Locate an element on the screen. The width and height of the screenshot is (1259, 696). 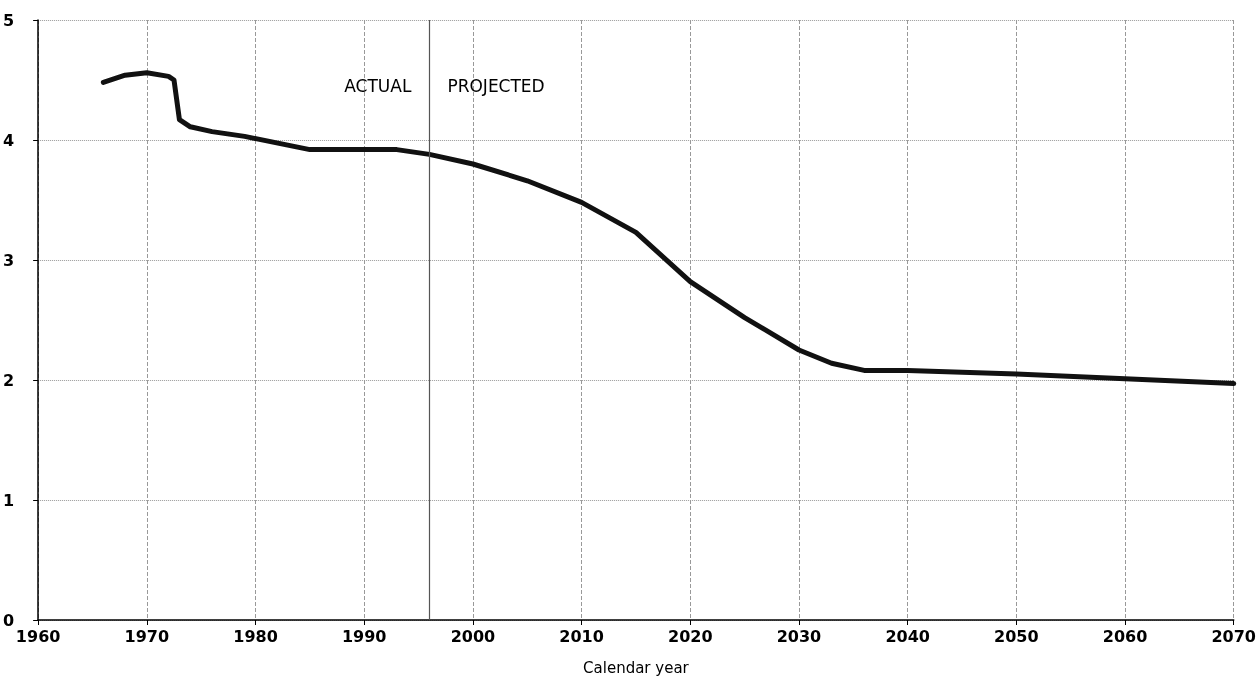
x-tick-label: 2010 is located at coordinates (581, 636).